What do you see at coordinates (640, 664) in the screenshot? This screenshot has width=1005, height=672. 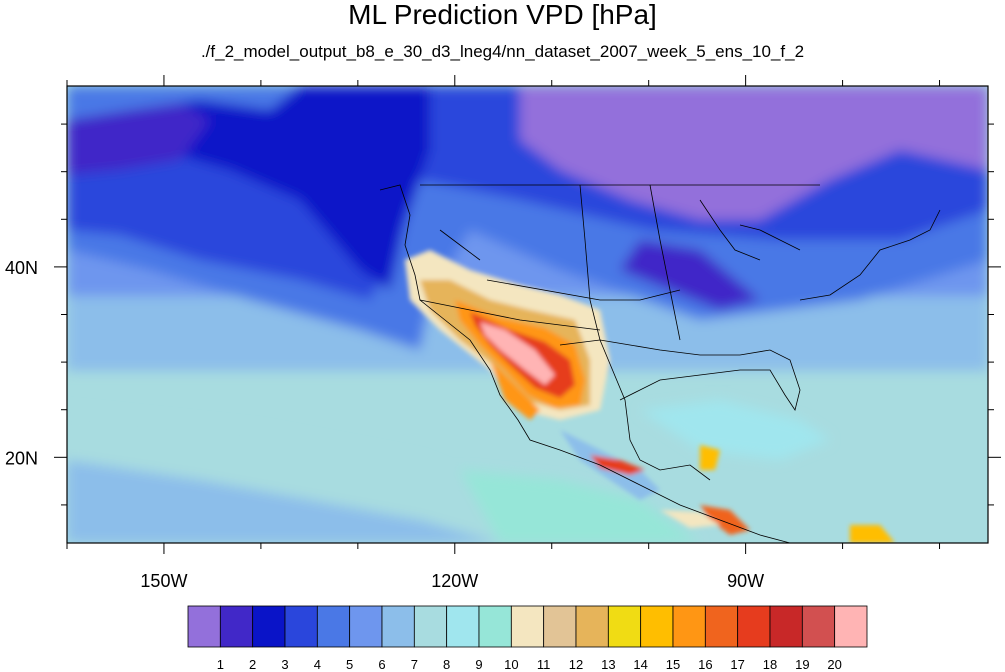 I see `colorbar-label: 14` at bounding box center [640, 664].